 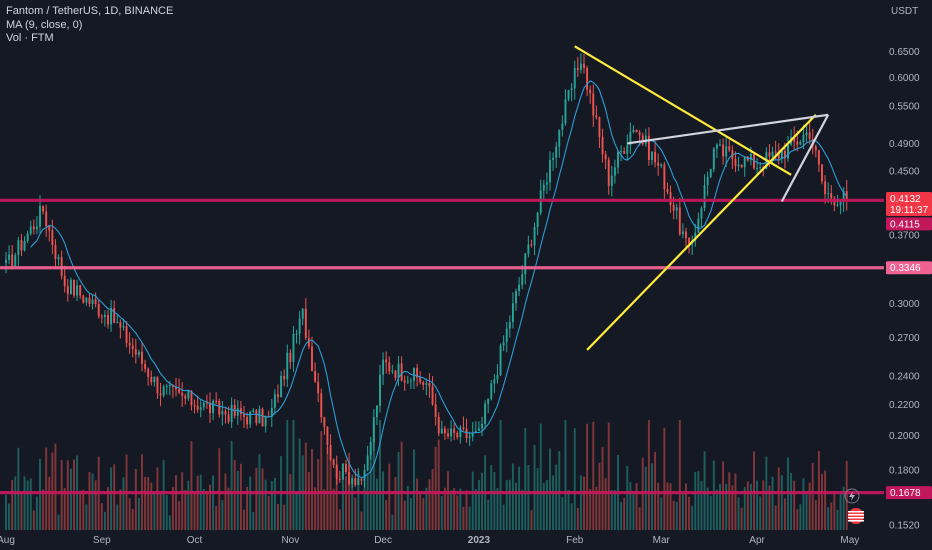 I want to click on symbol-title: Fantom / TetherUS, 1D, BINANCE, so click(x=90, y=11).